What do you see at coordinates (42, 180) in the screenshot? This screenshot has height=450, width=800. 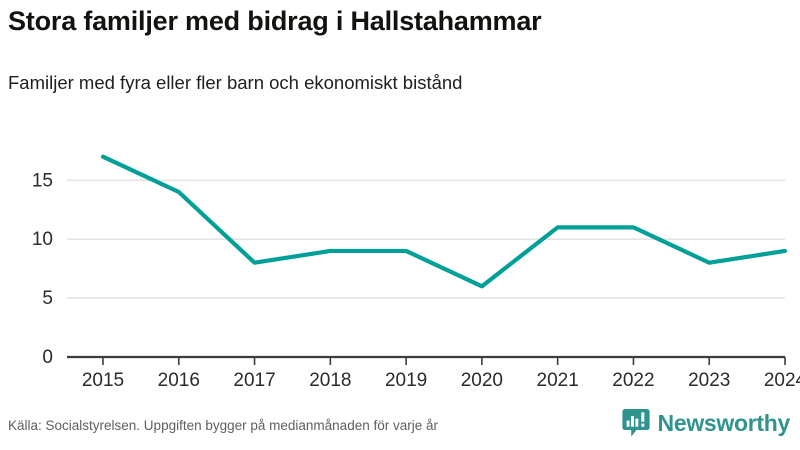 I see `y-axis-tick-label: 15` at bounding box center [42, 180].